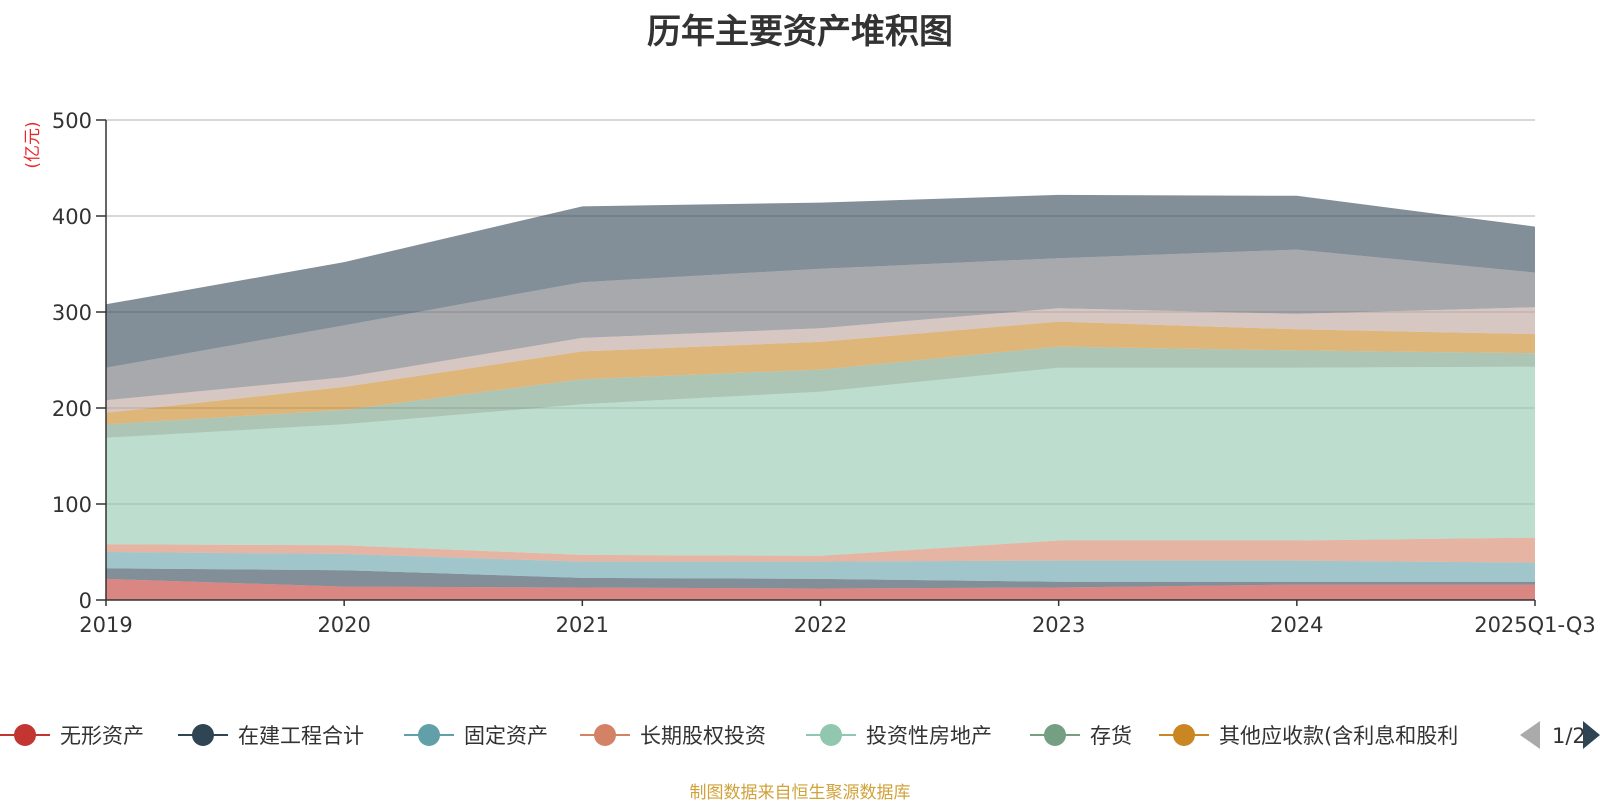 Image resolution: width=1600 pixels, height=803 pixels. What do you see at coordinates (72, 505) in the screenshot?
I see `y-tick-label: 100` at bounding box center [72, 505].